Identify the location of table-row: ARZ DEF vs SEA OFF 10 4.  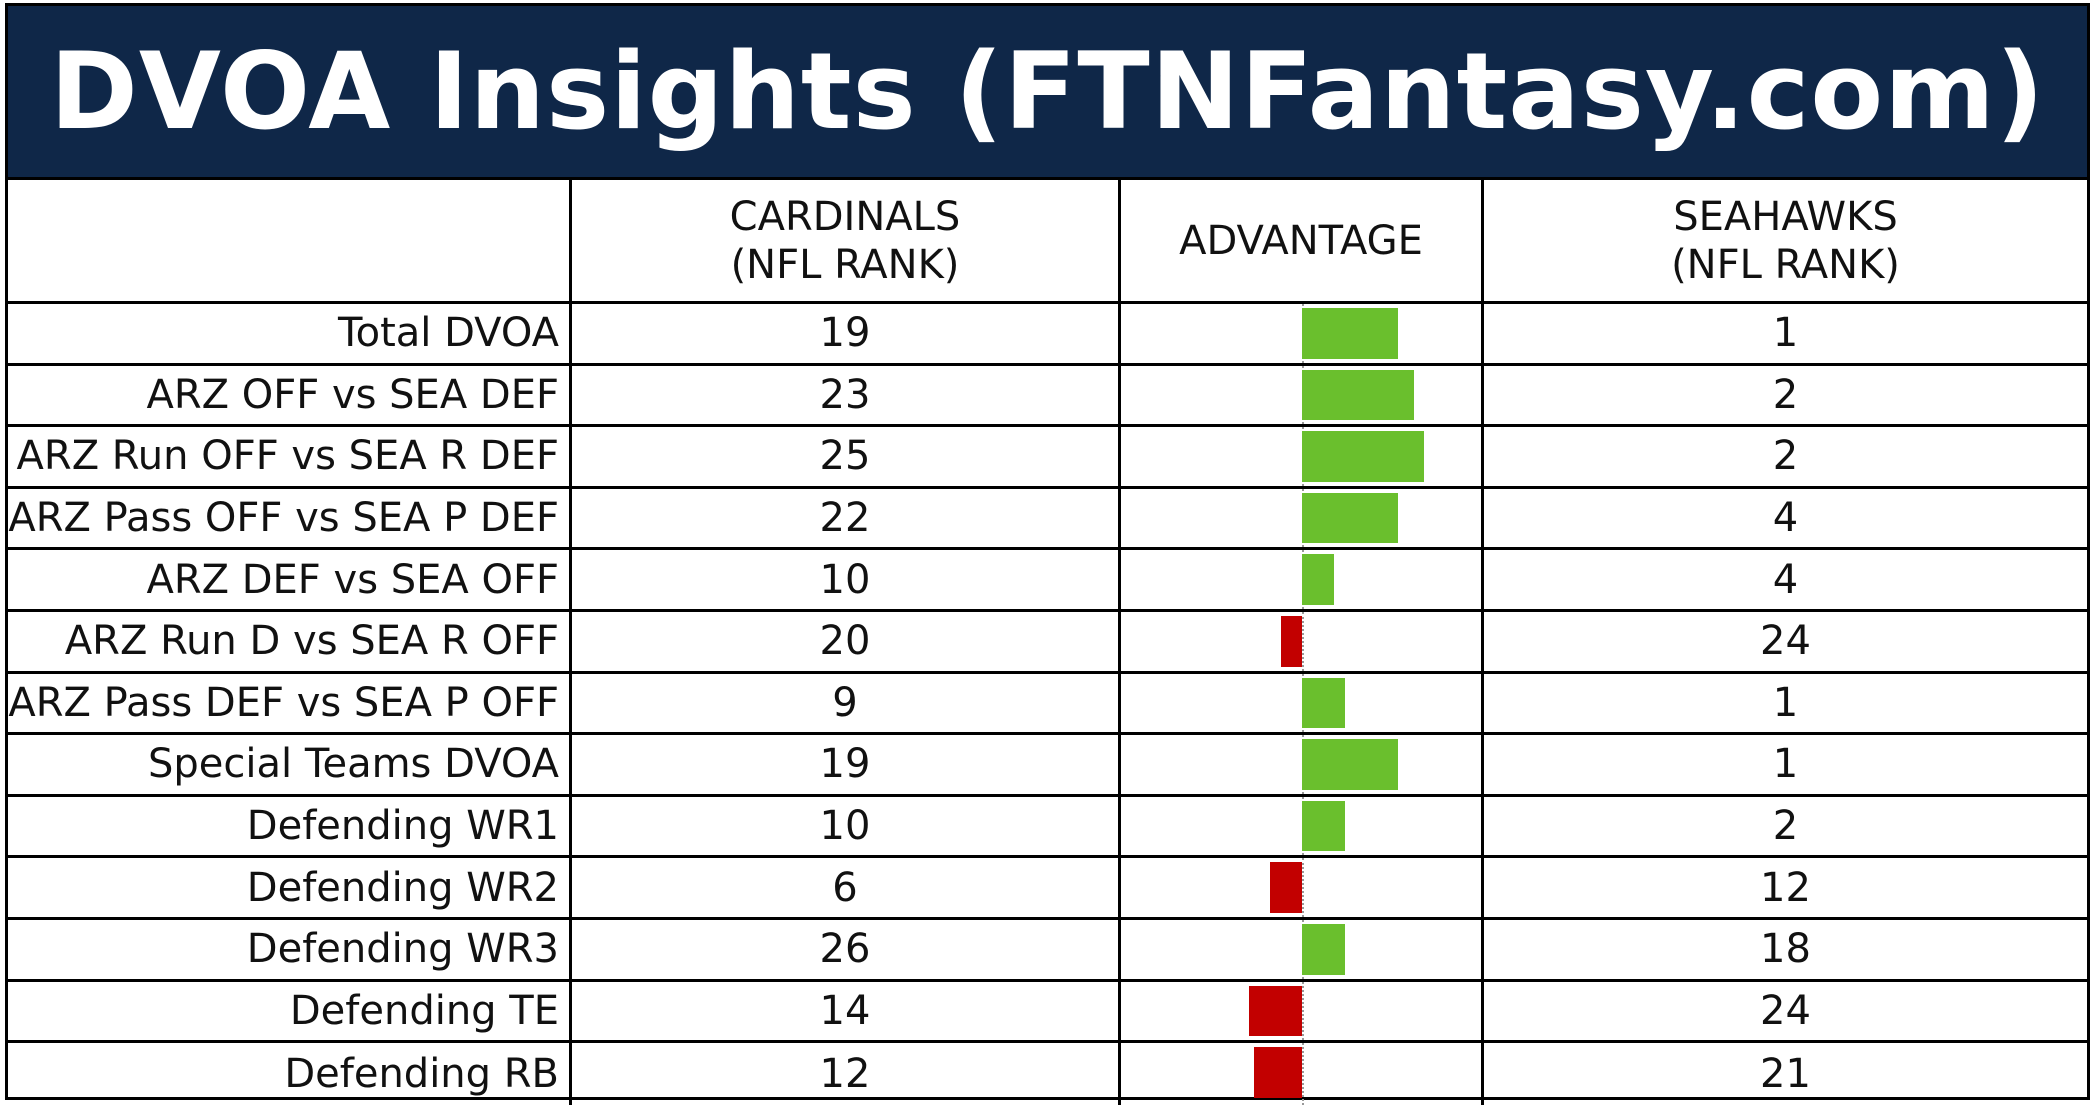
(1047, 581).